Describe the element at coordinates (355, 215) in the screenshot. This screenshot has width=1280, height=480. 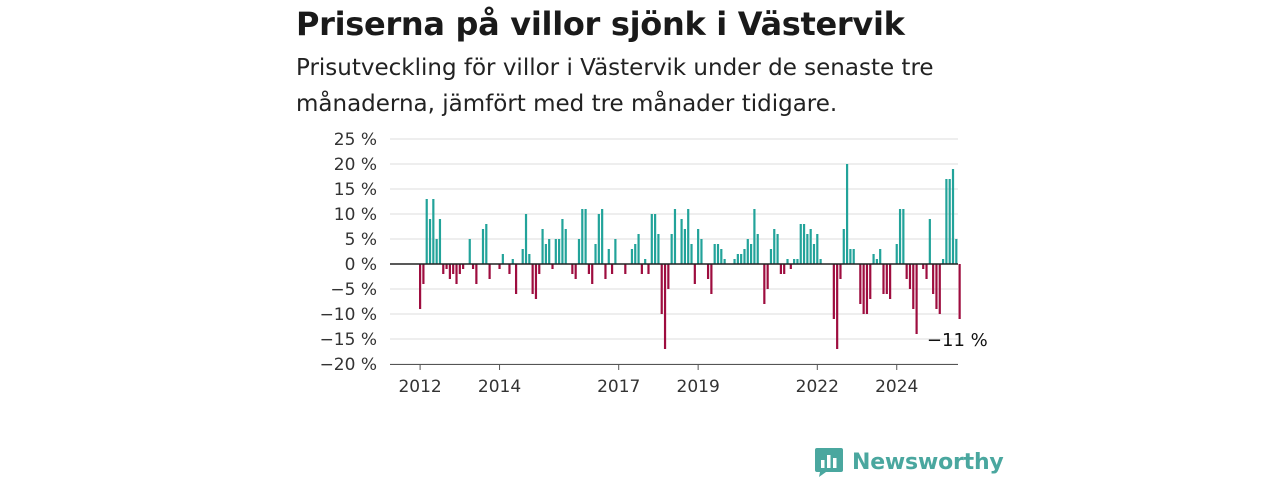
I see `y-tick-label: 10 %` at that location.